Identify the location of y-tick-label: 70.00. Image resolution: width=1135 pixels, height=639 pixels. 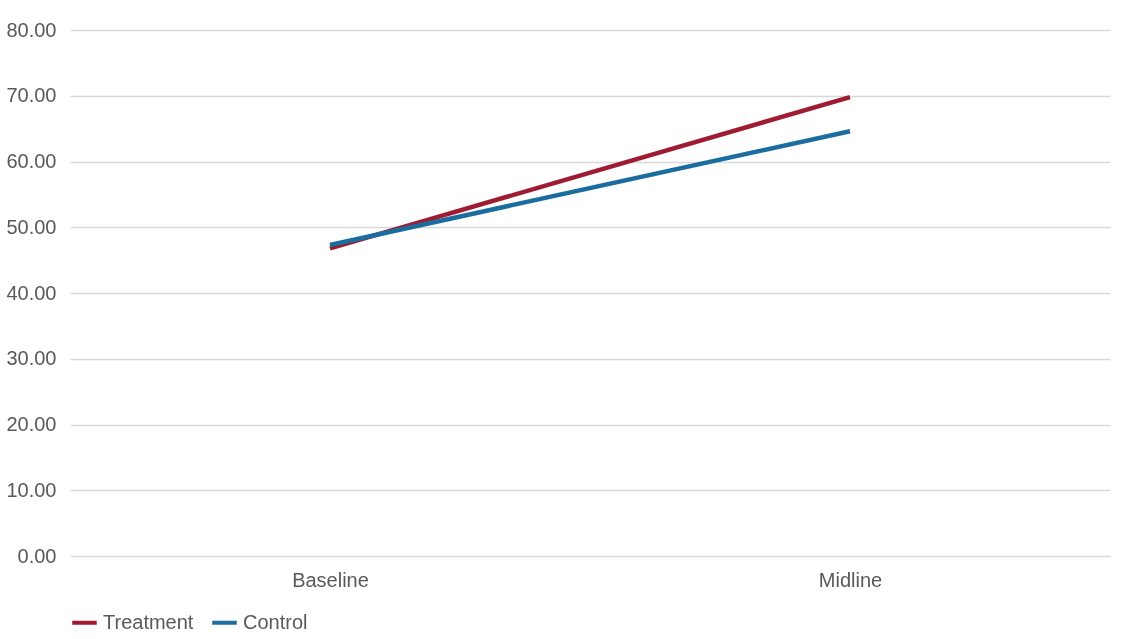
(31, 95).